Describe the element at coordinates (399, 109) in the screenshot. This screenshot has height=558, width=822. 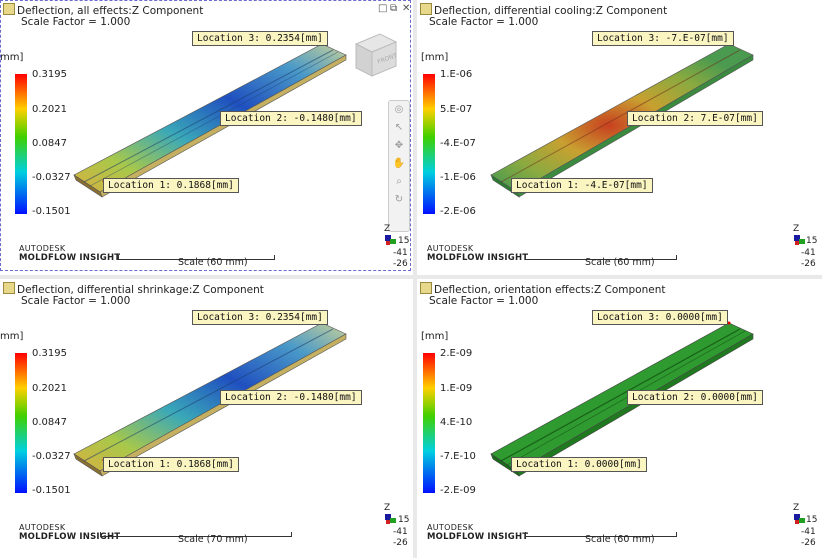
I see `orbit-icon: ◎` at that location.